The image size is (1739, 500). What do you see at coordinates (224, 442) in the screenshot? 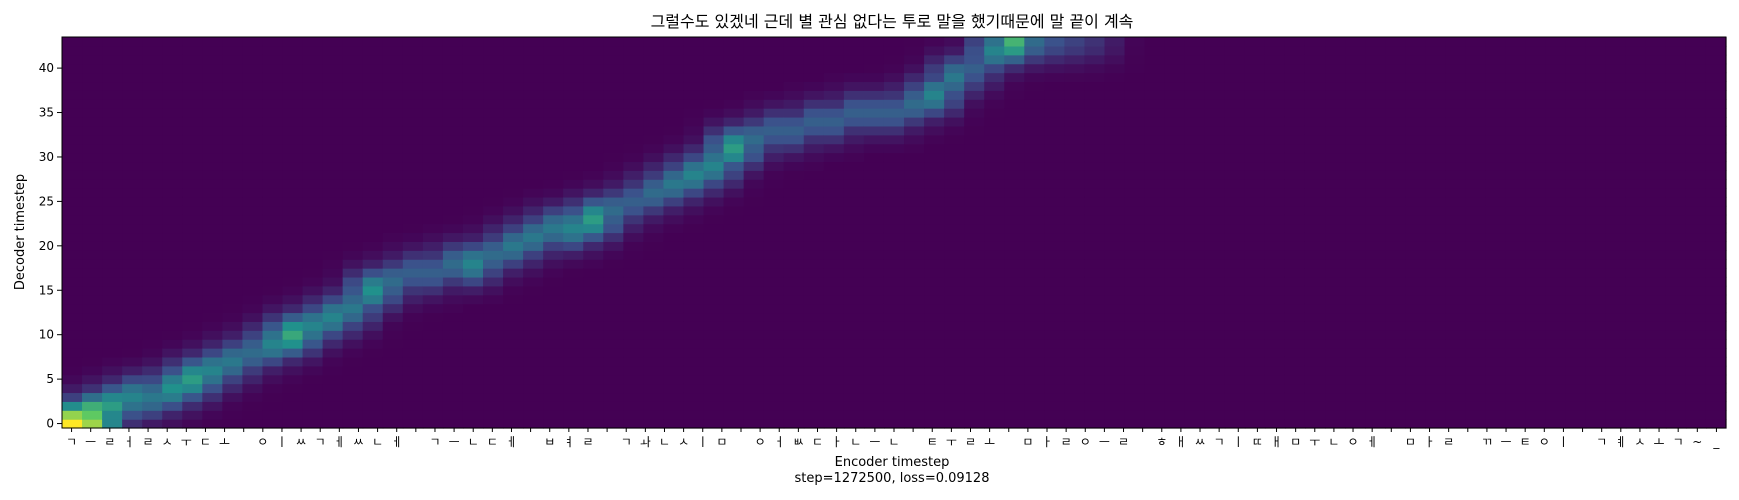
I see `x-tick-label: ㅗ` at bounding box center [224, 442].